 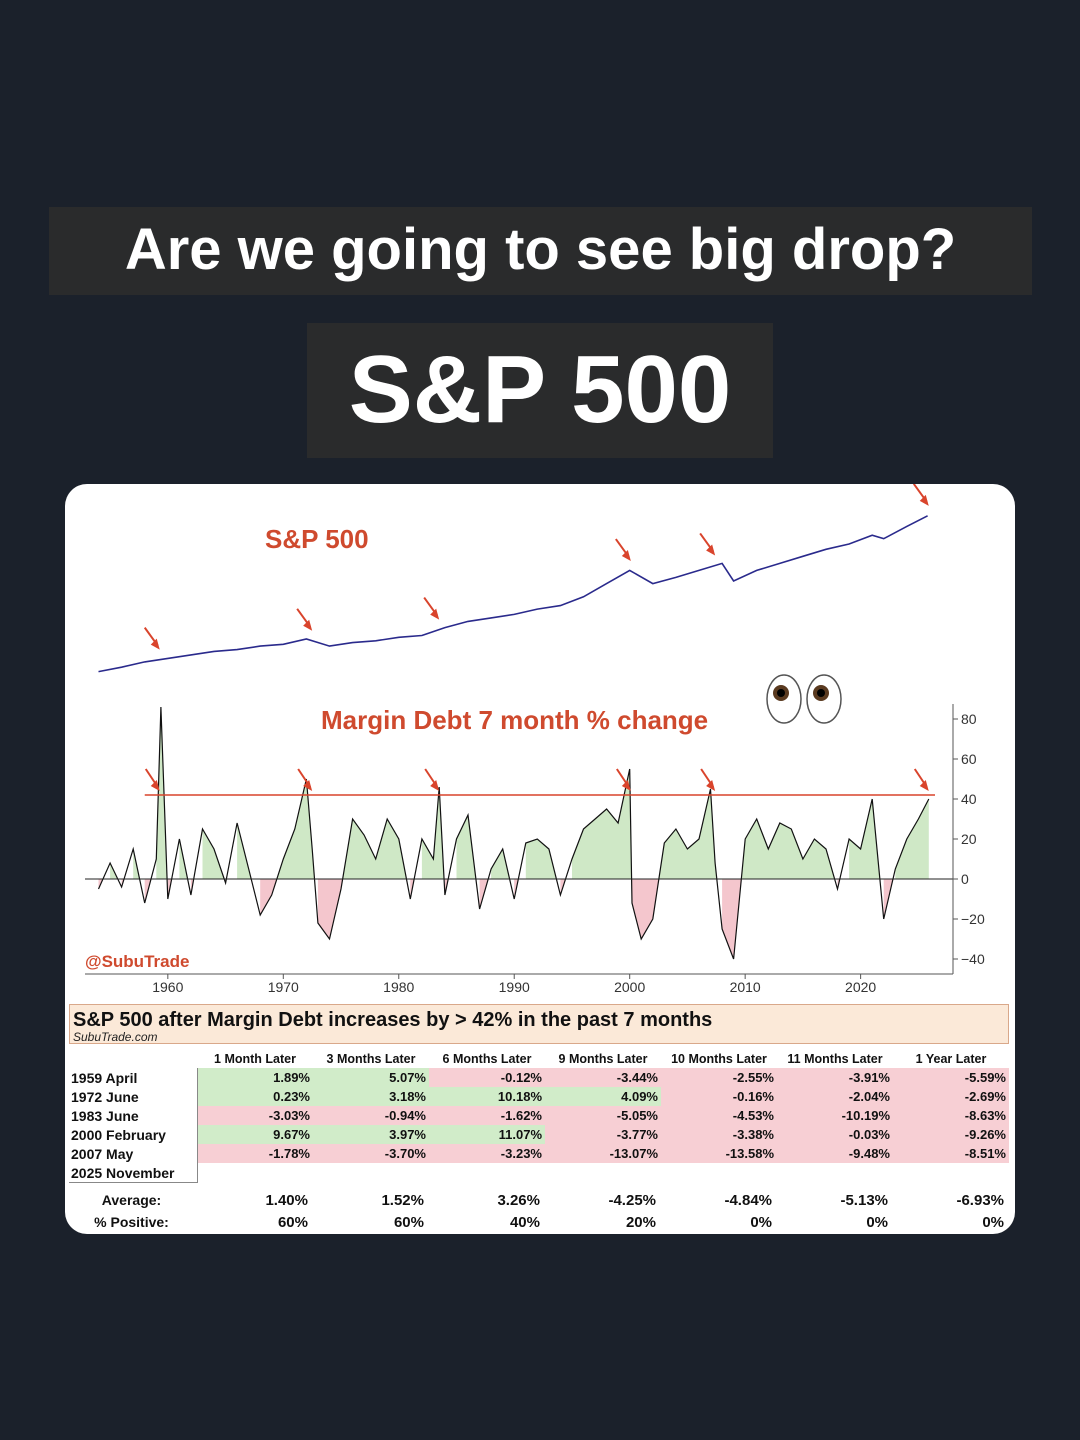 What do you see at coordinates (835, 1115) in the screenshot?
I see `table-cell: -10.19%` at bounding box center [835, 1115].